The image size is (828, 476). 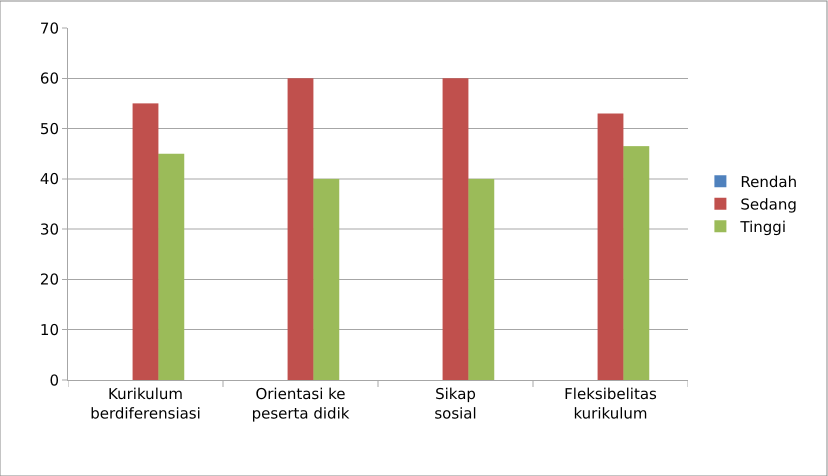 What do you see at coordinates (768, 205) in the screenshot?
I see `legend-label: Sedang` at bounding box center [768, 205].